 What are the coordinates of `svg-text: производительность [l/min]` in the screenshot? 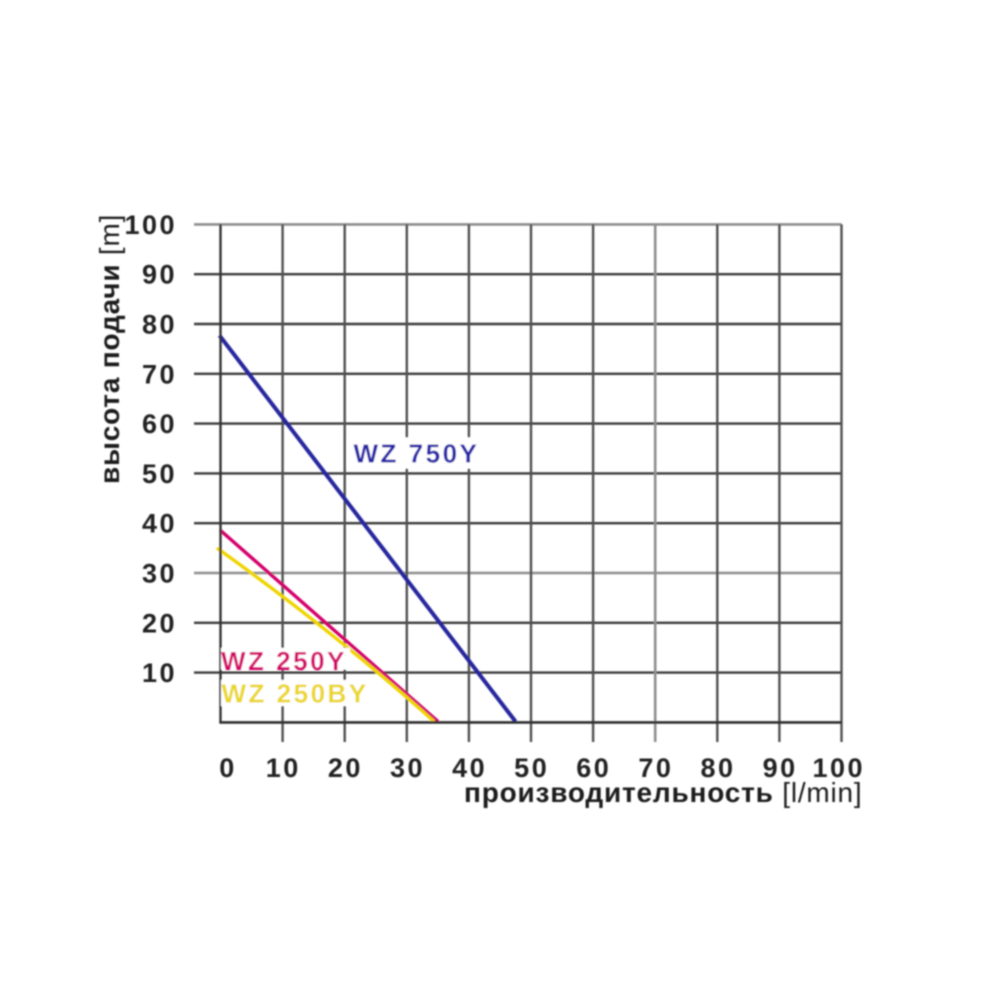 It's located at (663, 792).